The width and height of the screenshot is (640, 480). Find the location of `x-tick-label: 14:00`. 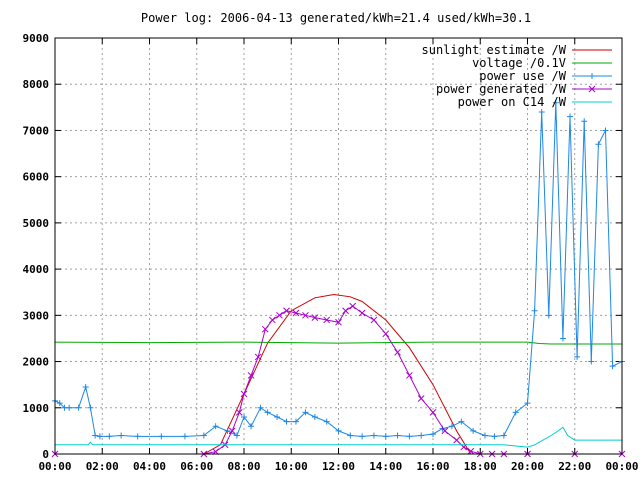

x-tick-label: 14:00 is located at coordinates (385, 466).